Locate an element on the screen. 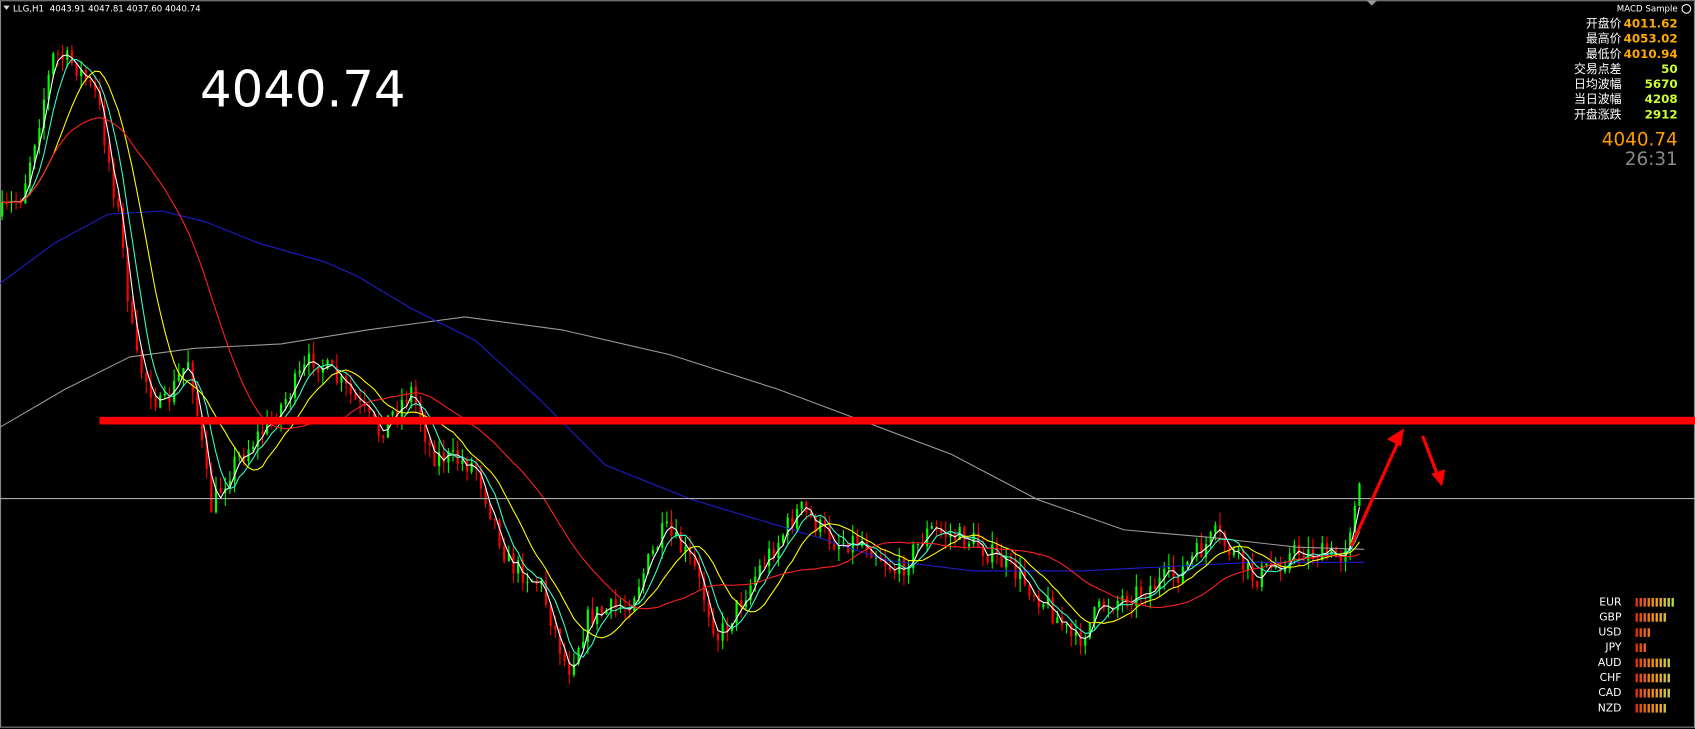 This screenshot has width=1695, height=729. indicator-name: MACD Sample is located at coordinates (1647, 9).